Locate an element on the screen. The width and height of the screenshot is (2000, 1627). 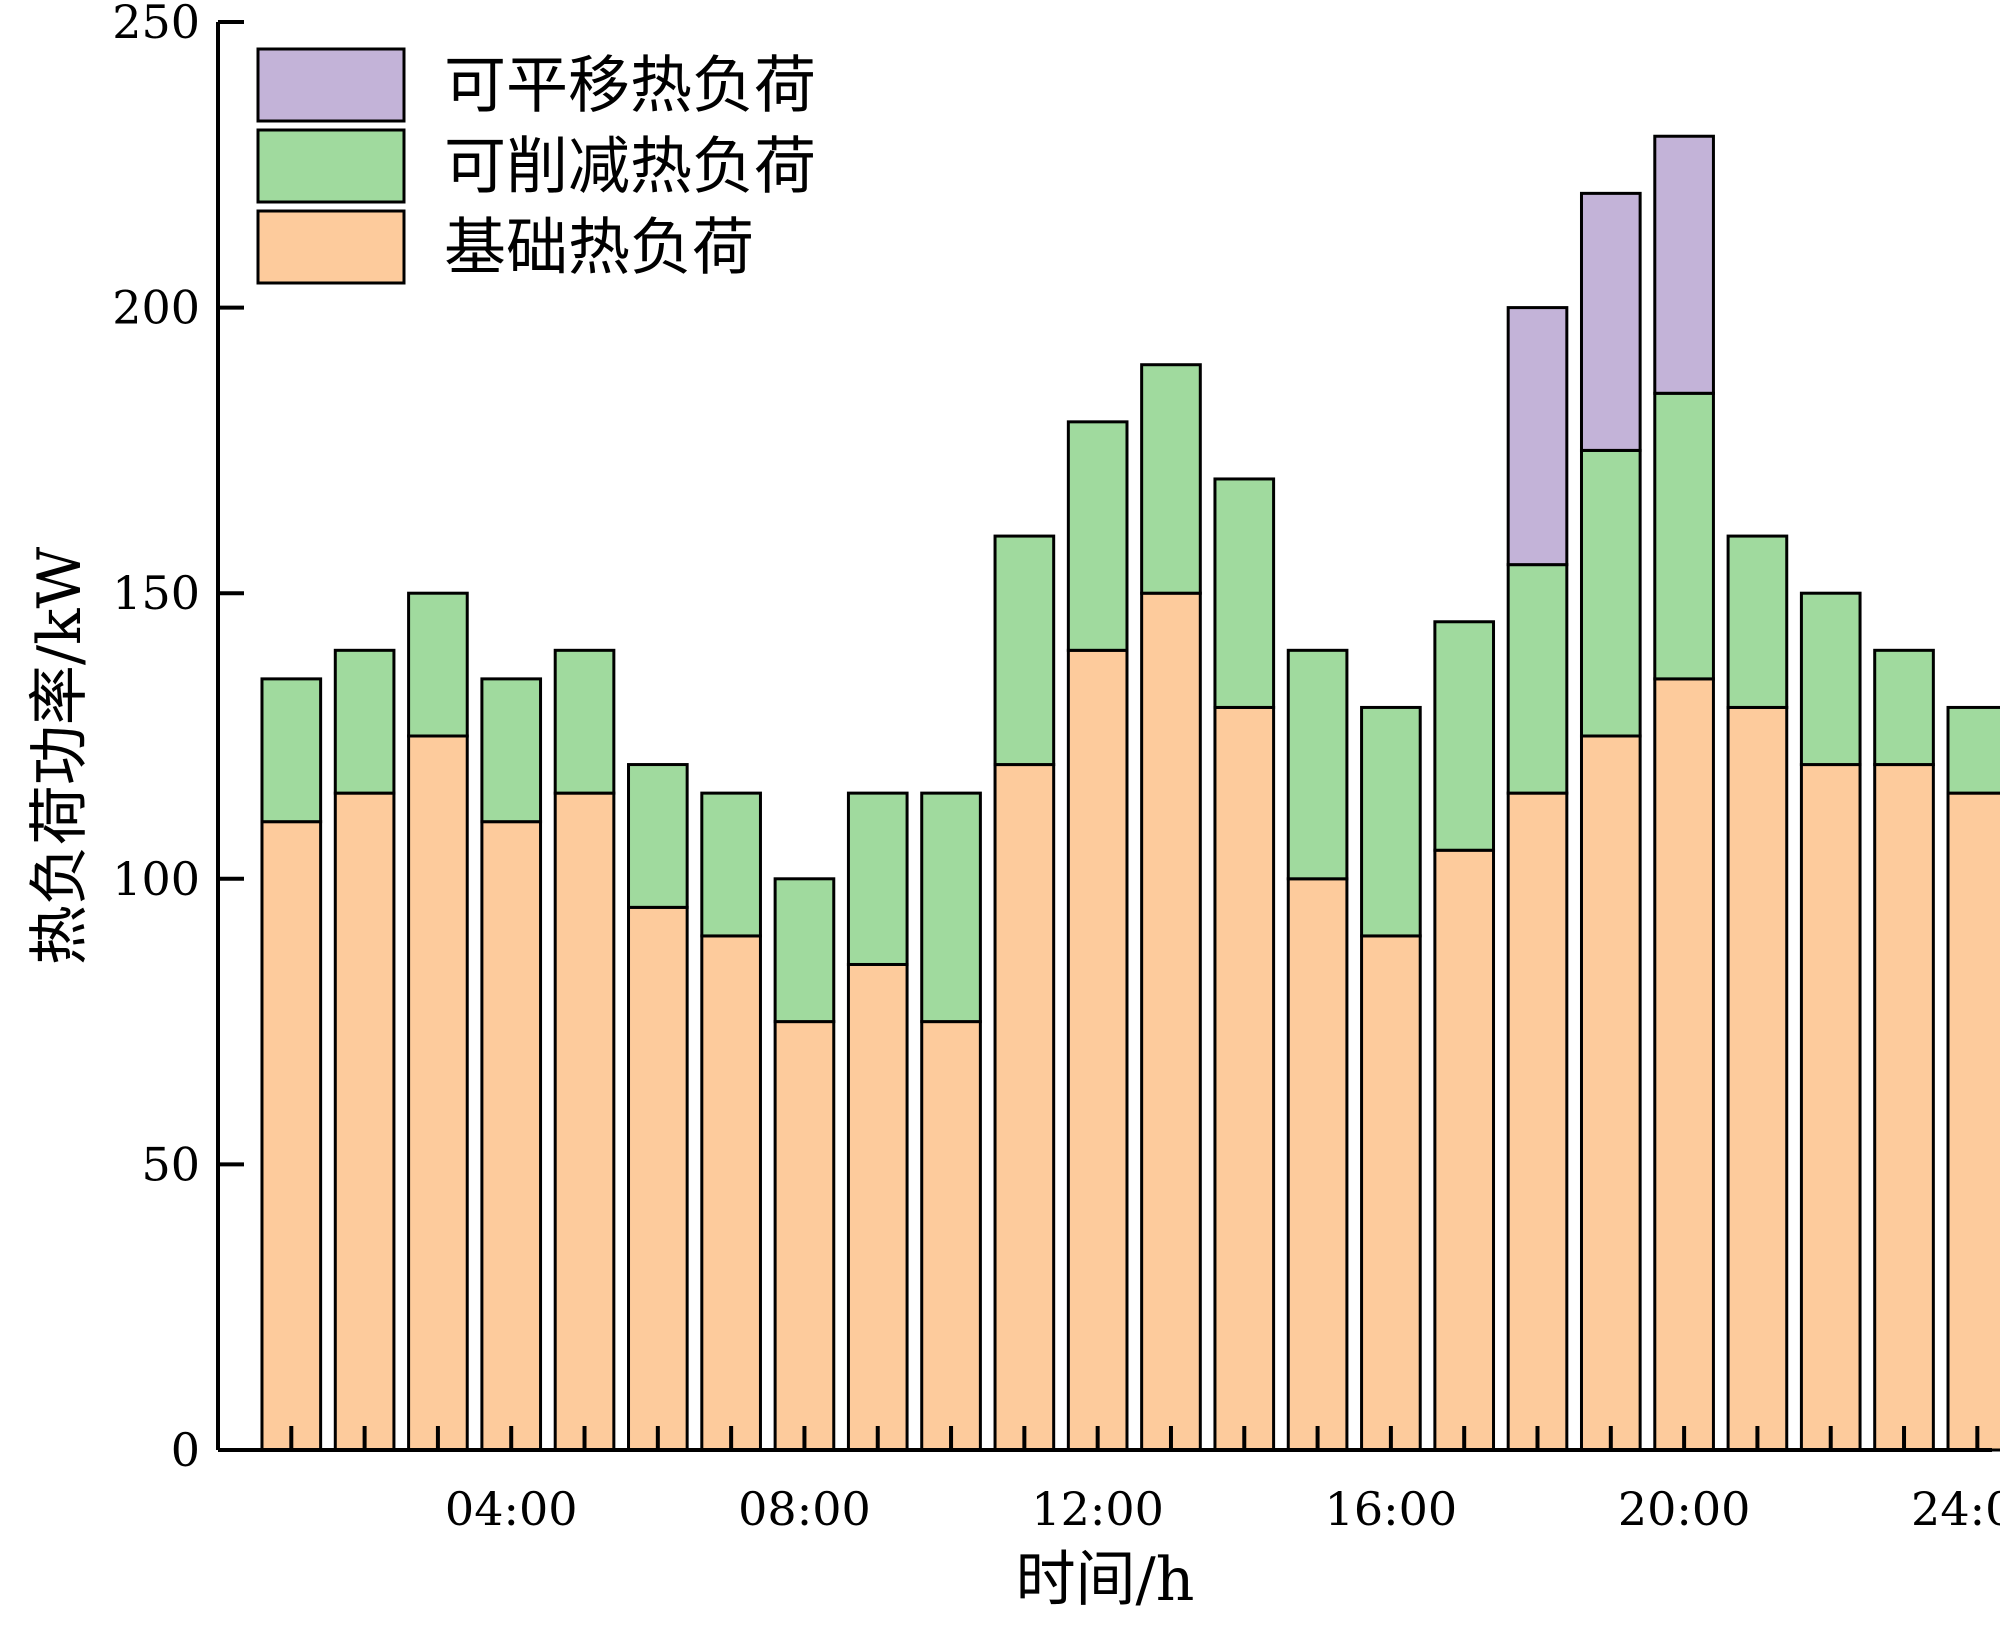
y-tick-label-250: 250 is located at coordinates (156, 24).